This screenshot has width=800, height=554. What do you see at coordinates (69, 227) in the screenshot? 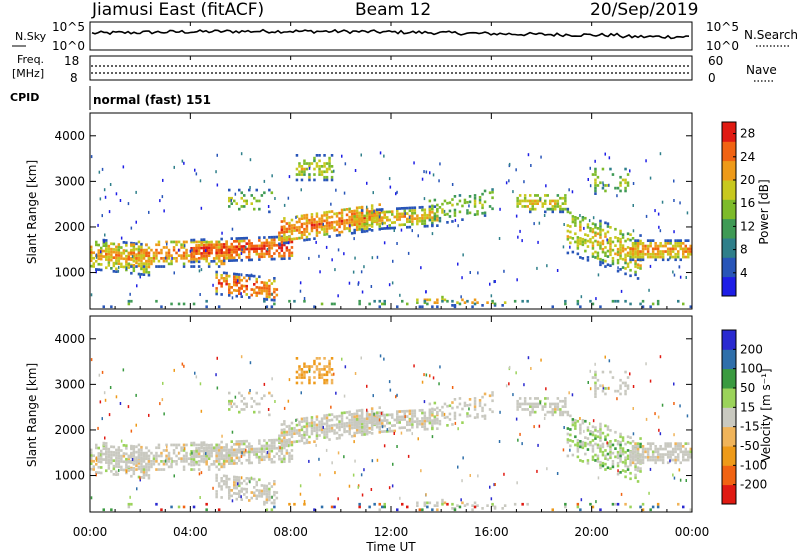
I see `y-tick-label: 2000` at bounding box center [69, 227].